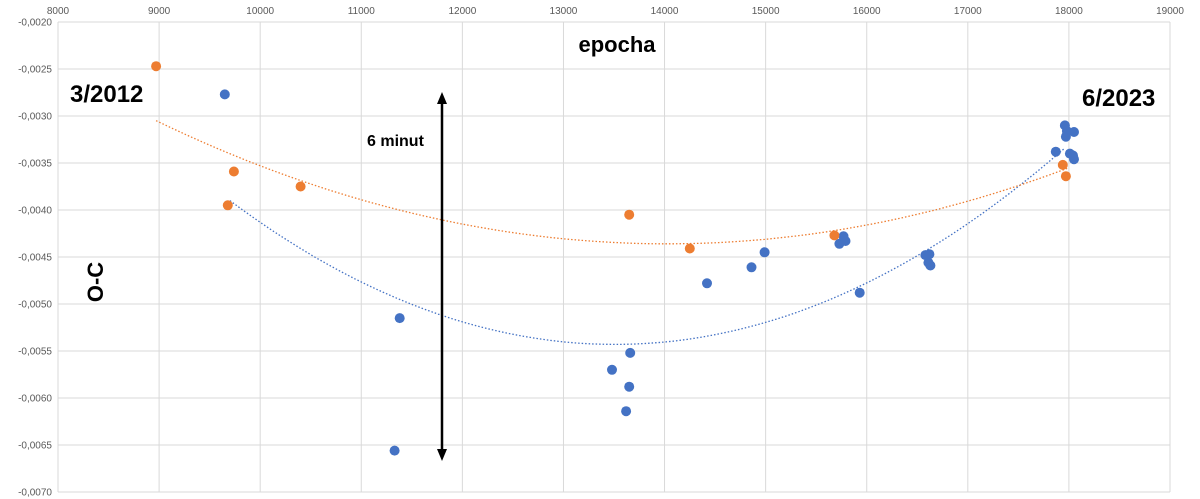 The width and height of the screenshot is (1200, 499). Describe the element at coordinates (35, 493) in the screenshot. I see `y-tick-label: -0,0070` at that location.